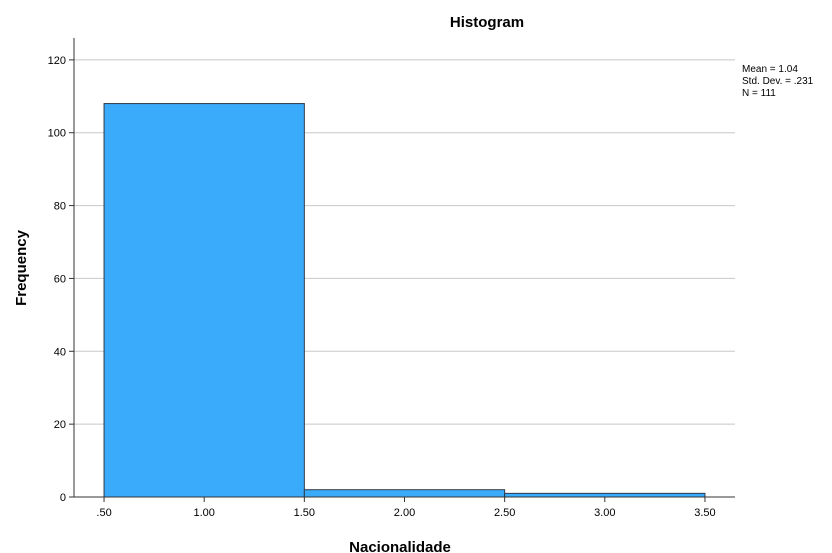 The image size is (832, 553). I want to click on x-tick-label: 1.00, so click(203, 513).